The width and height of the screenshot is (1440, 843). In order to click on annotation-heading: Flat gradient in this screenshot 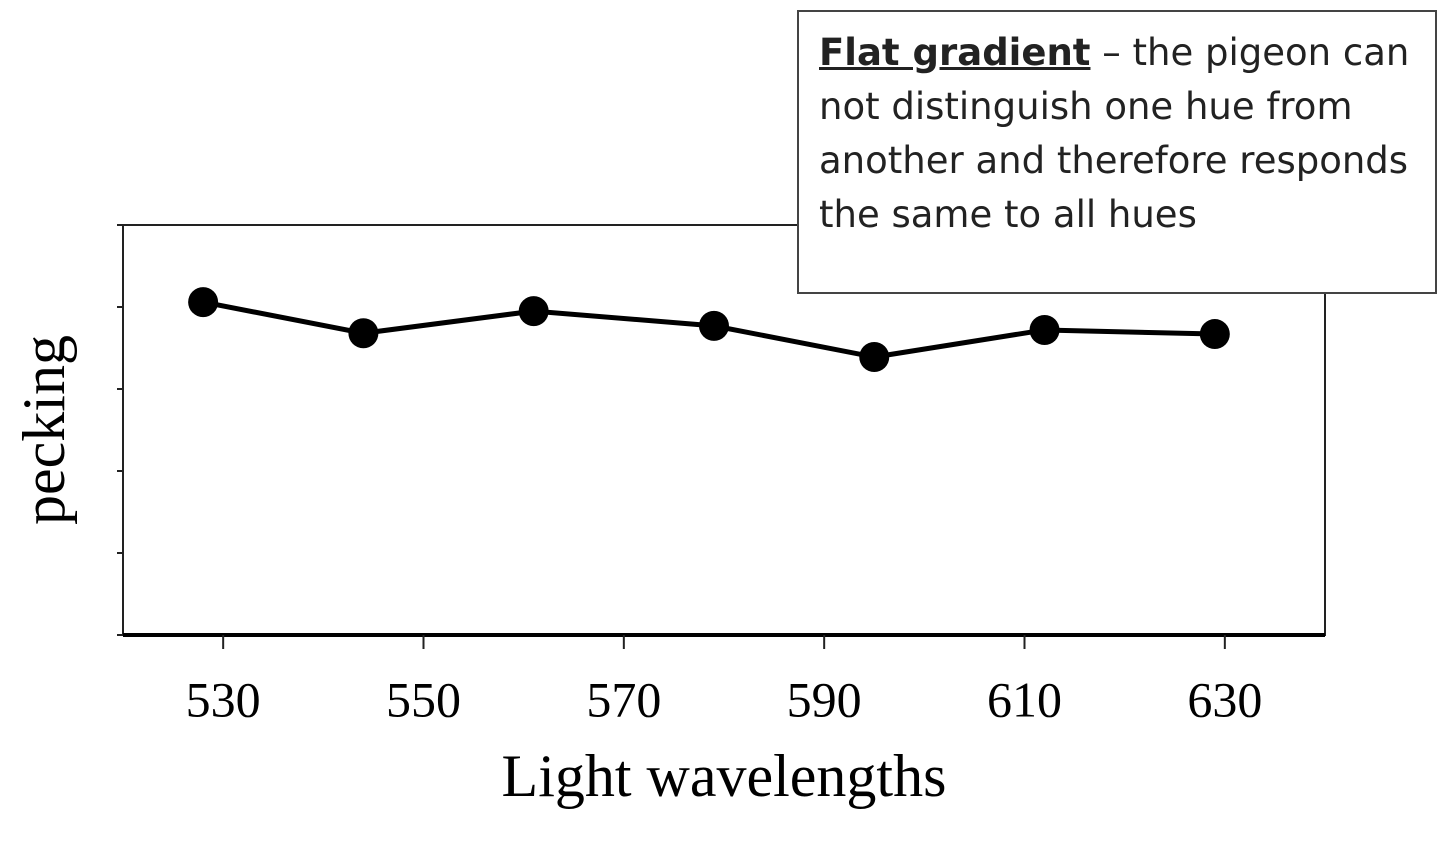, I will do `click(955, 52)`.